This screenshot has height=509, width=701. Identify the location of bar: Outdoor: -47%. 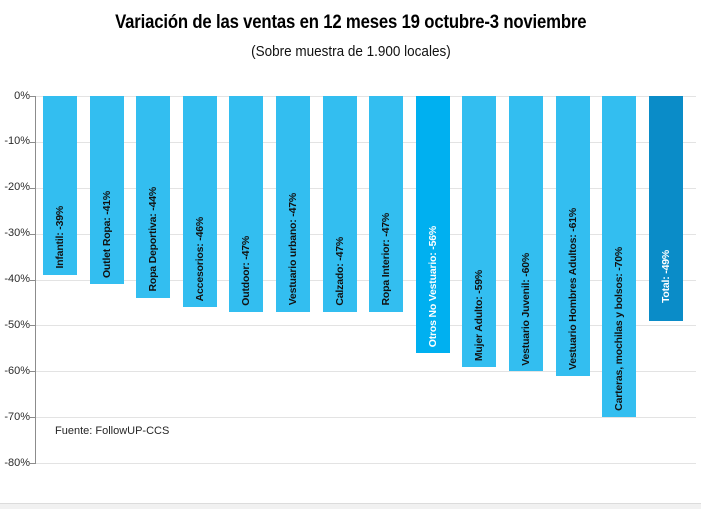
(246, 204).